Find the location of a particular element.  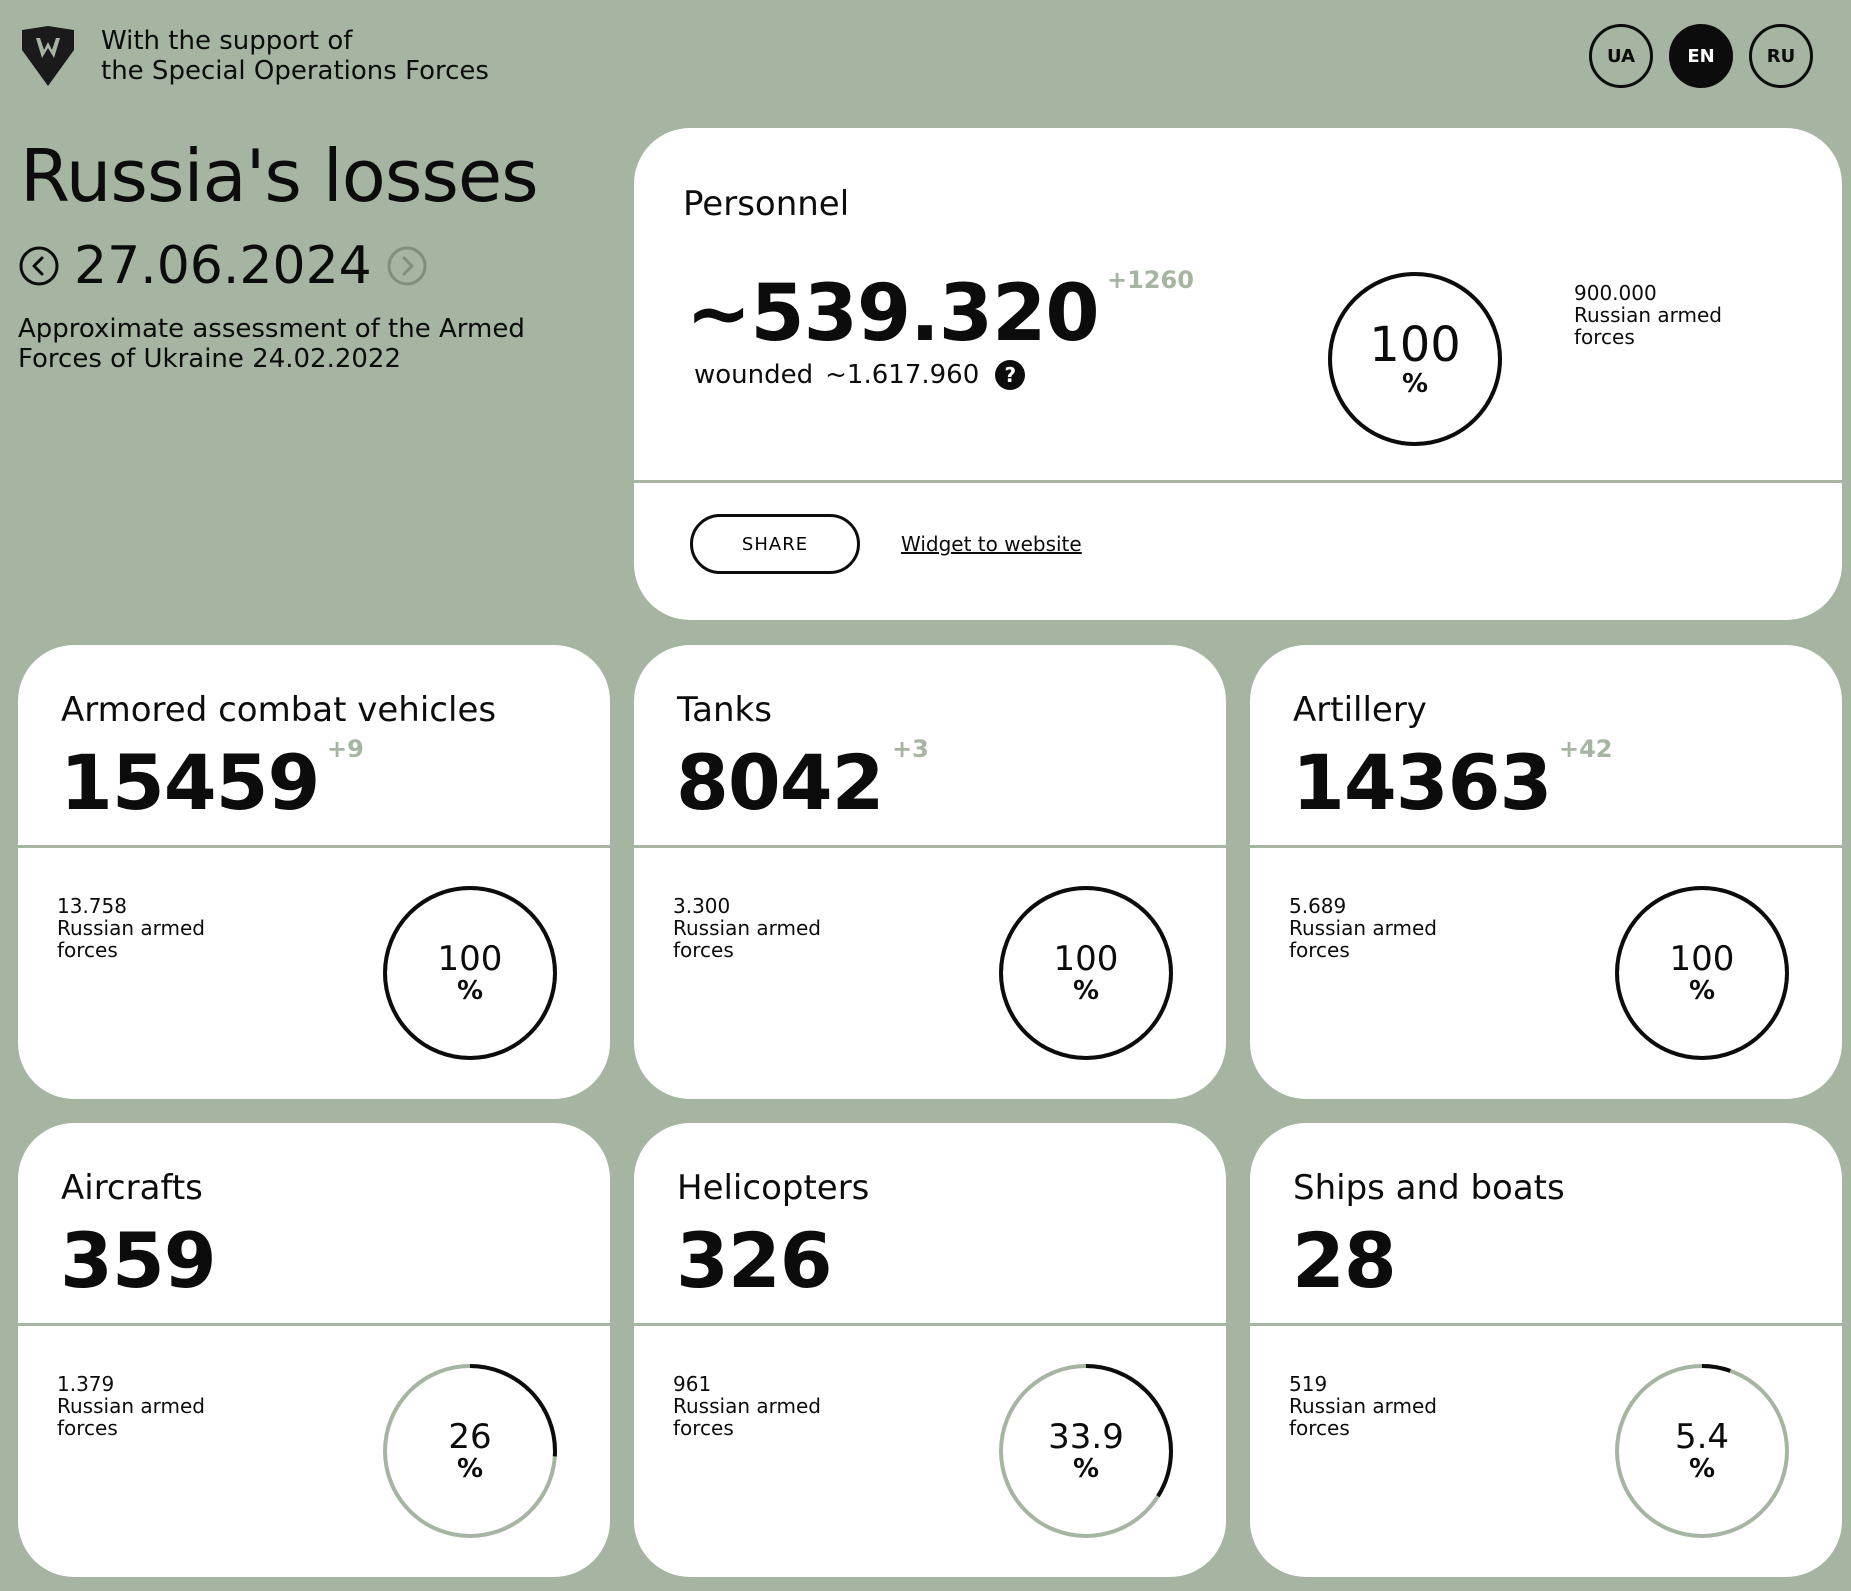

support-line-1: With the support of is located at coordinates (227, 41).